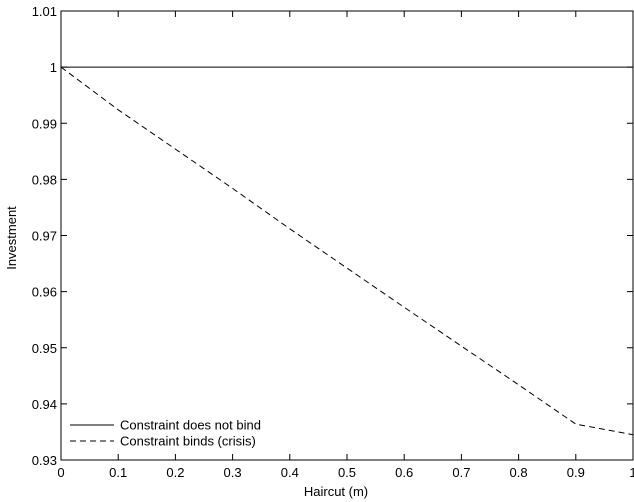  Describe the element at coordinates (44, 11) in the screenshot. I see `y-tick-label: 1.01` at that location.